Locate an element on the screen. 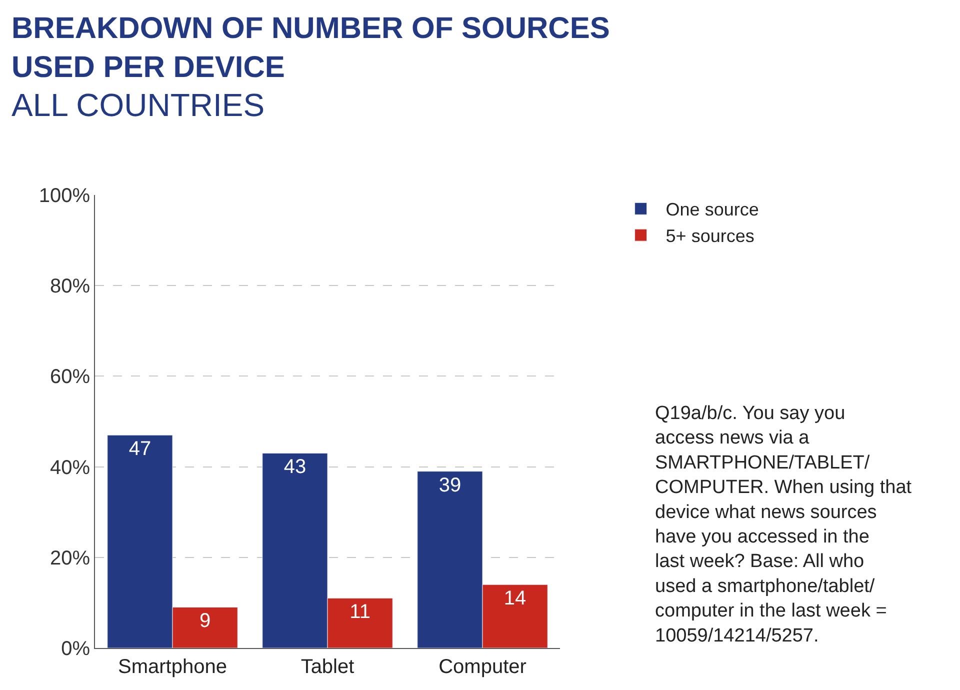 The image size is (960, 690). chart-title: BREAKDOWN OF NUMBER OF SOURCES USED PER DEVICE is located at coordinates (311, 48).